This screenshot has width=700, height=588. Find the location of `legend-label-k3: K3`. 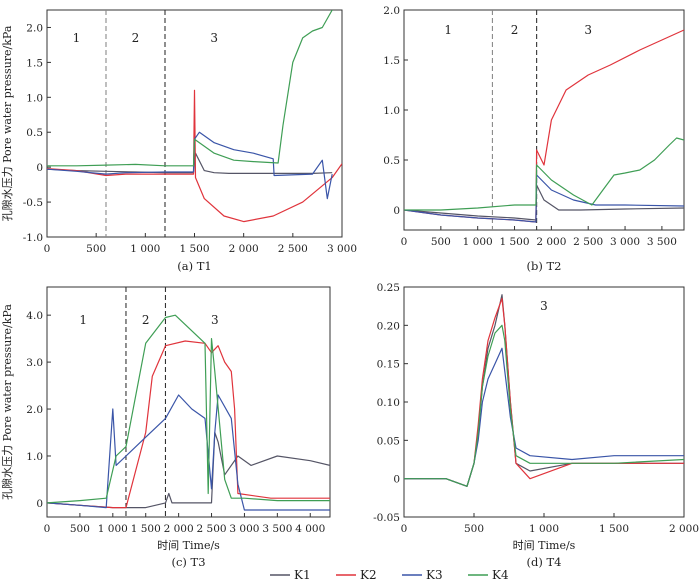

legend-label-k3: K3 is located at coordinates (434, 575).